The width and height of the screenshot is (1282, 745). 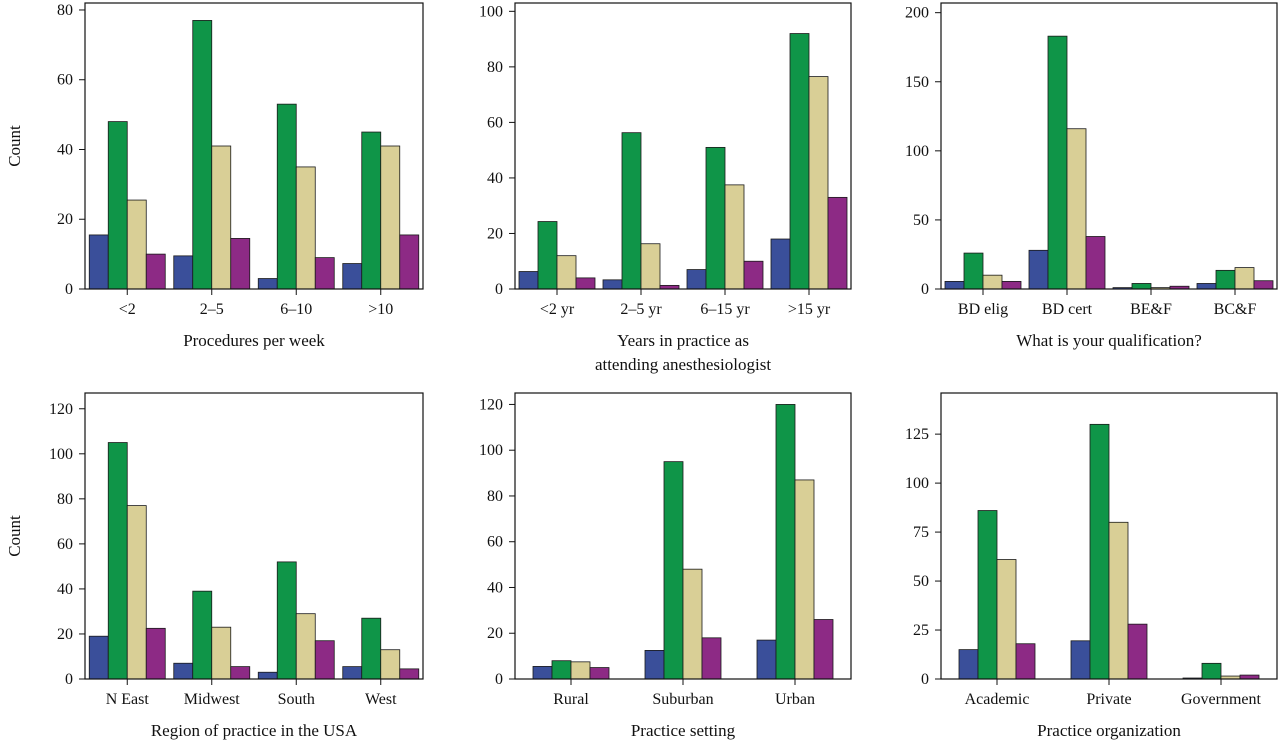 I want to click on y-tick-label: 200, so click(x=917, y=13).